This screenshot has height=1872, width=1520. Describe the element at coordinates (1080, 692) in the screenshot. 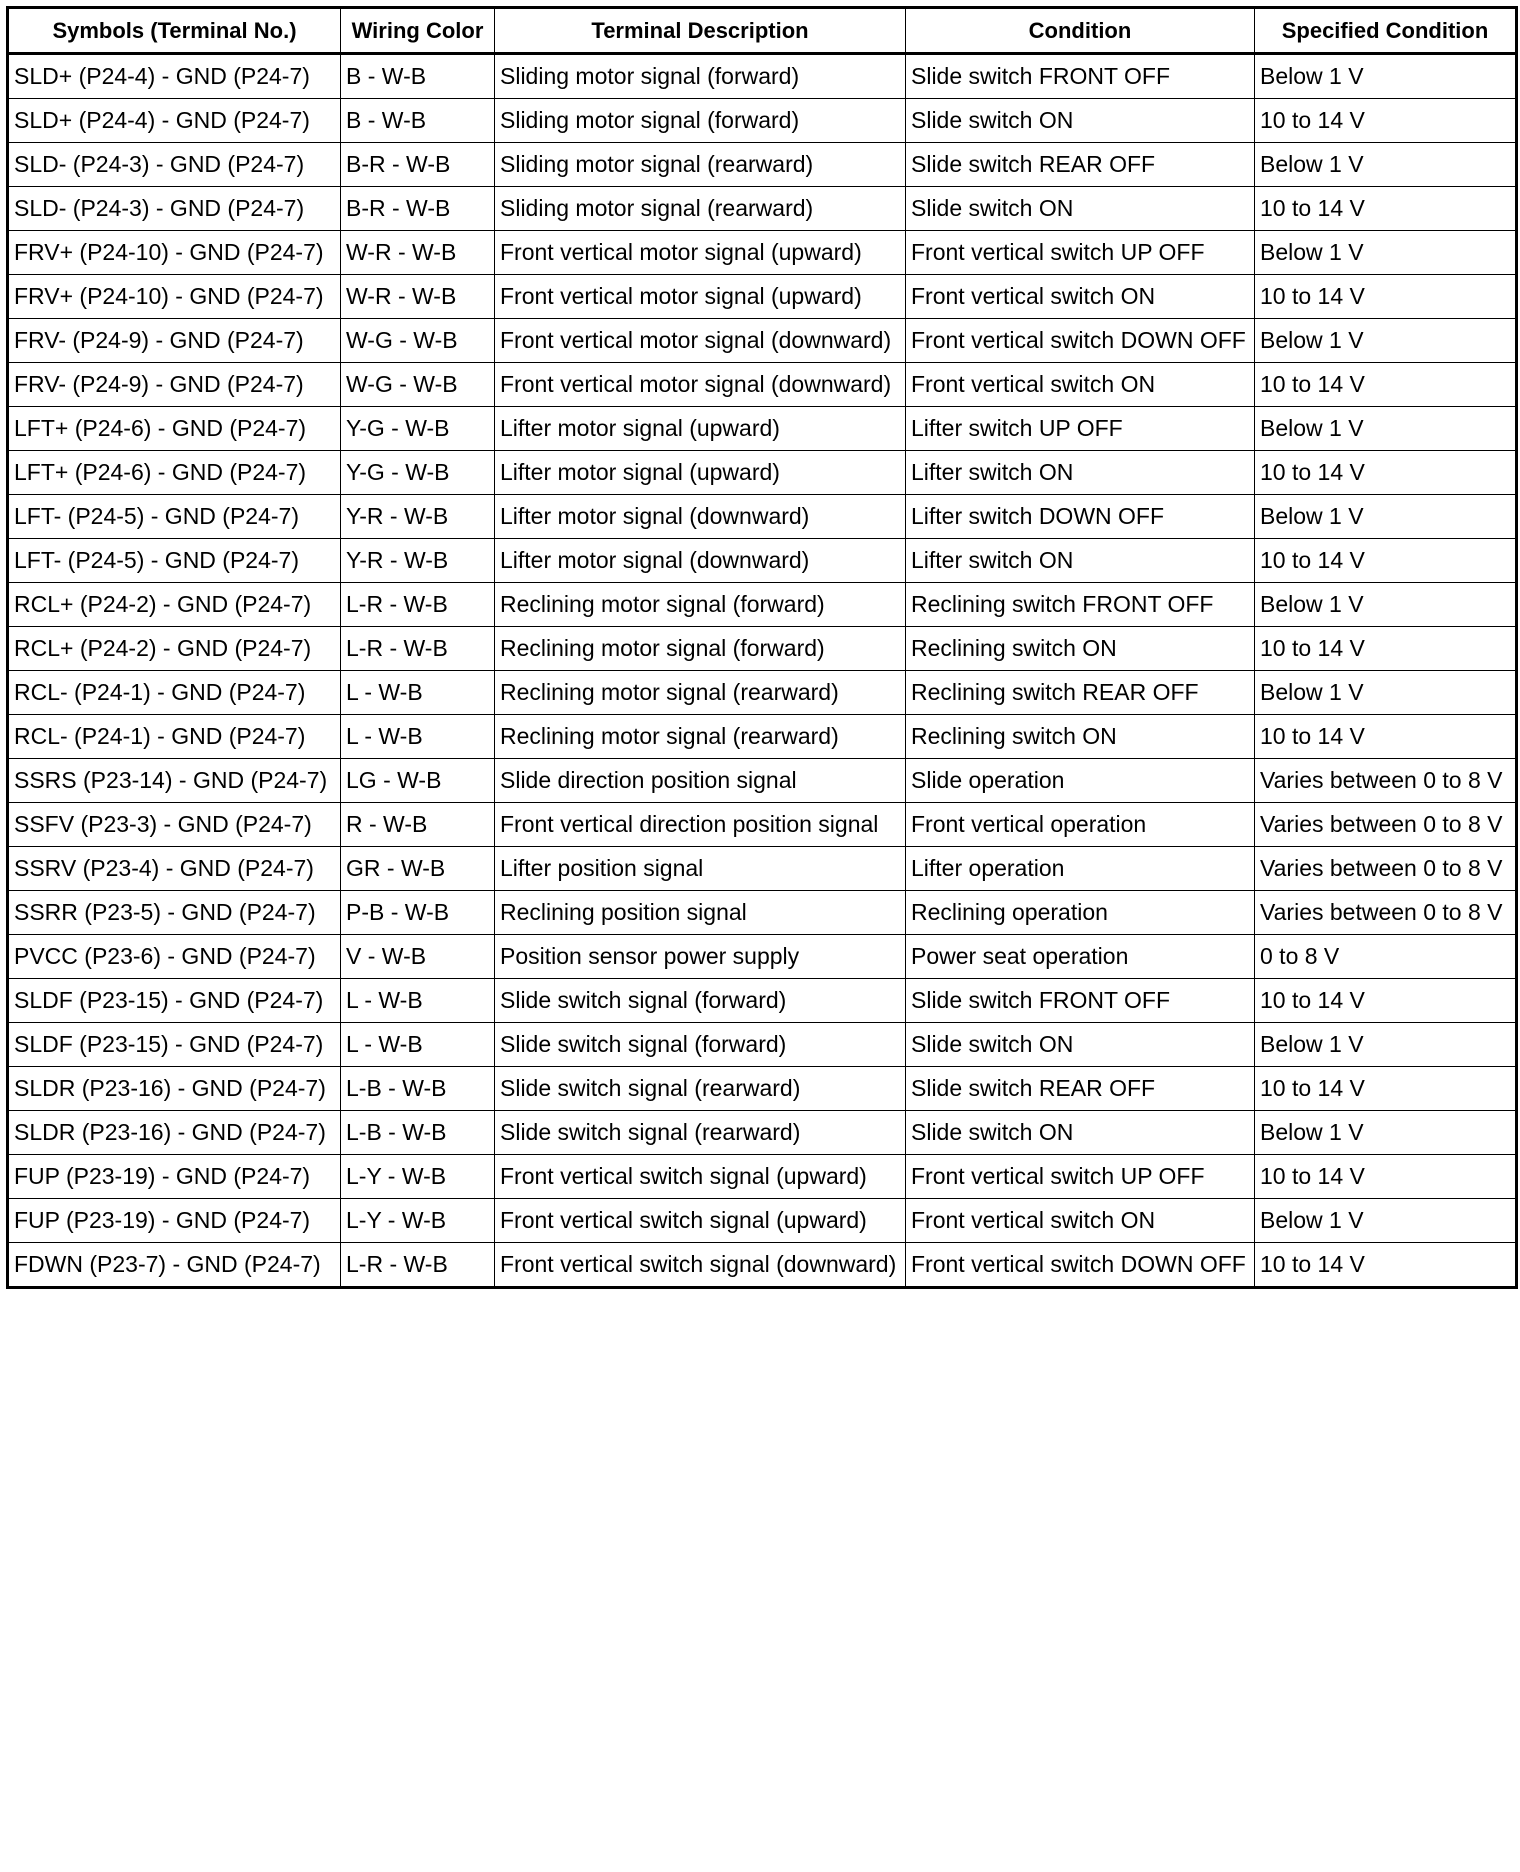

I see `cell-condition: Reclining switch REAR OFF` at that location.